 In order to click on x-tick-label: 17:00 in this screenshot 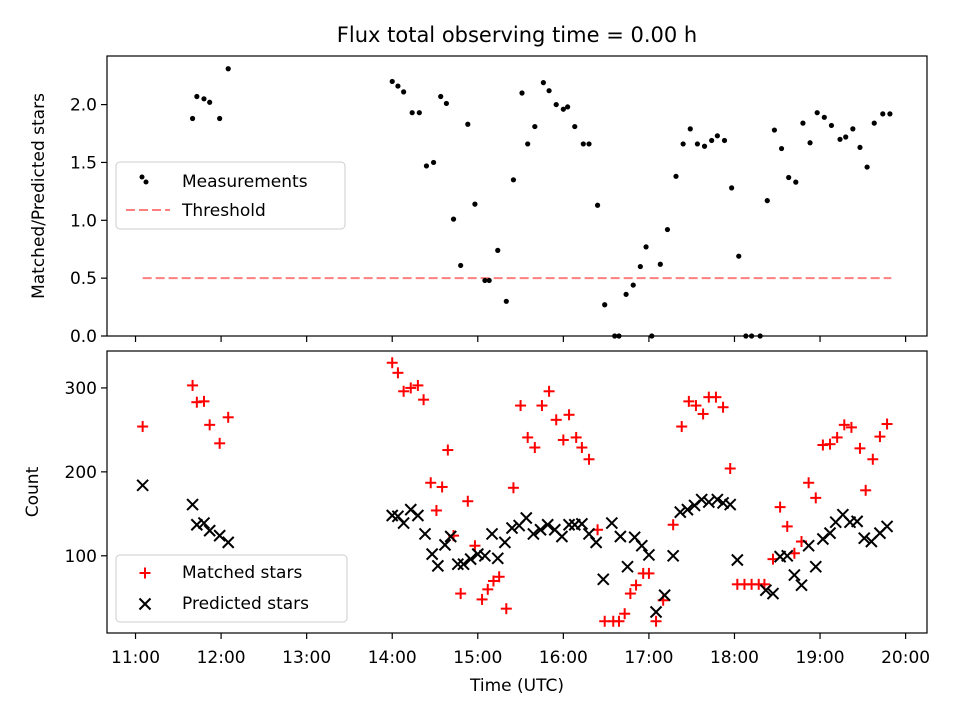, I will do `click(648, 658)`.